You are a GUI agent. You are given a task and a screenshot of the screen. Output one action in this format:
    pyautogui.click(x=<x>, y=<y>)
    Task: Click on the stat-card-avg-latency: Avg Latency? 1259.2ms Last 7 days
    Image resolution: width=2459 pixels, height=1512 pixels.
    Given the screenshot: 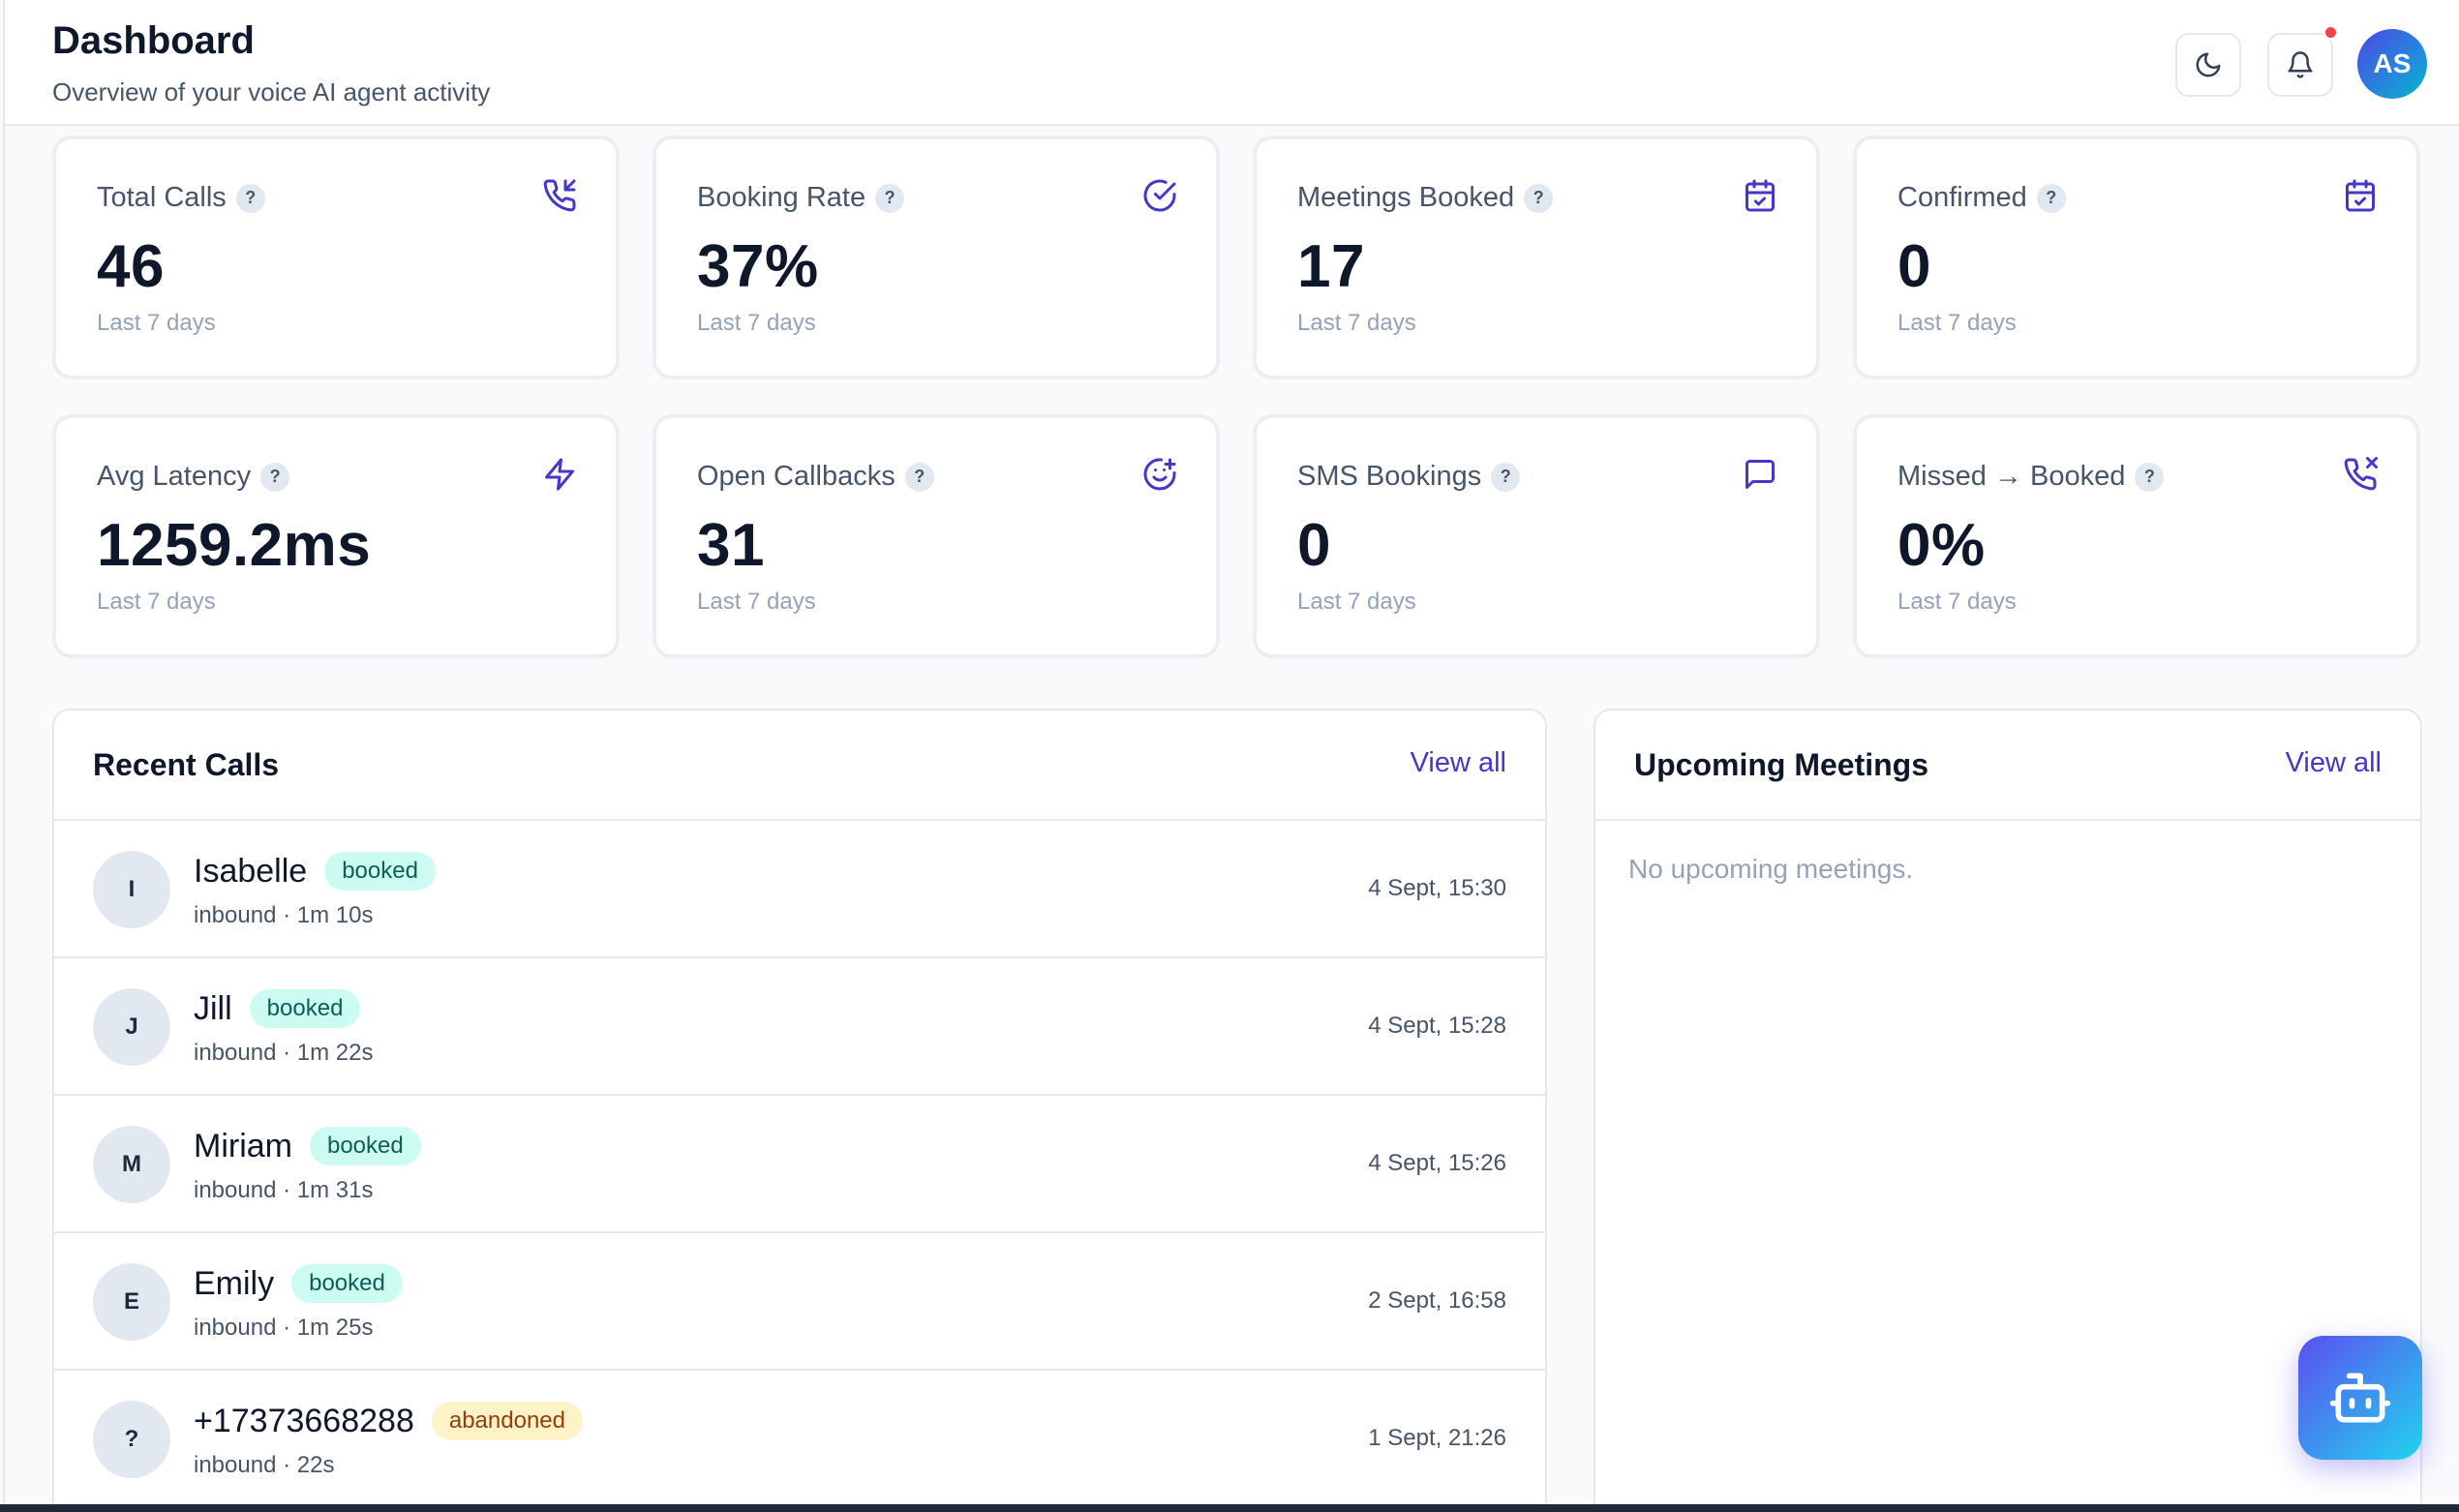 What is the action you would take?
    pyautogui.click(x=336, y=536)
    